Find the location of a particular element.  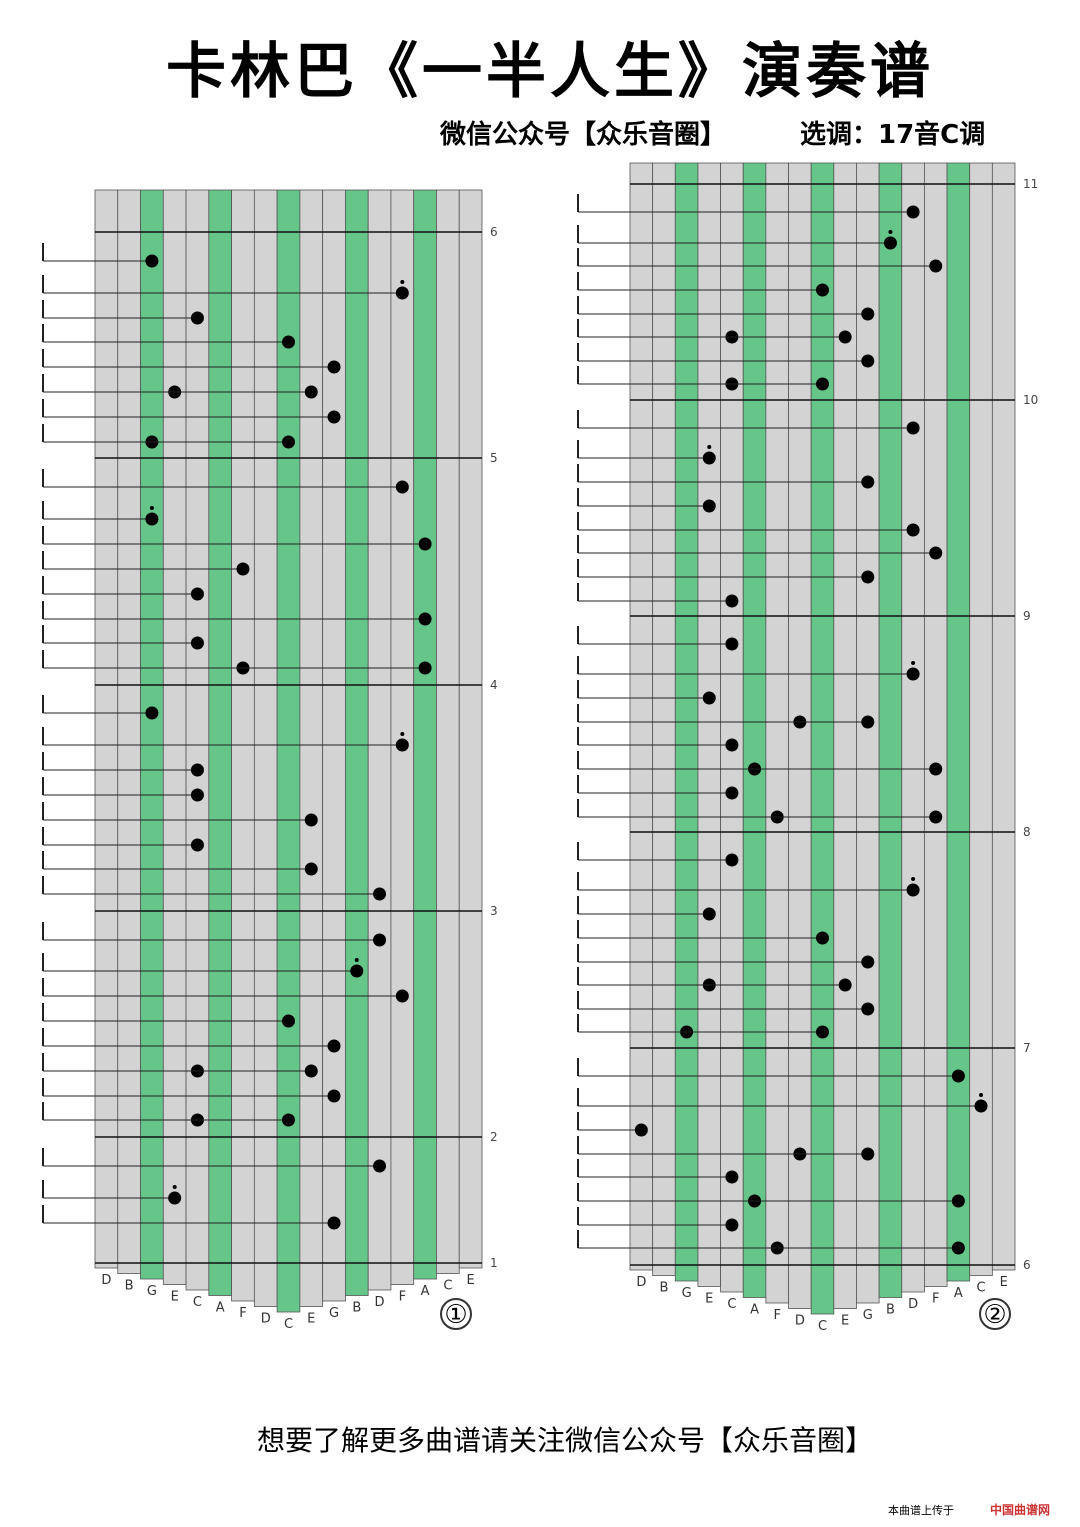

tuning: 选调：17音C调 is located at coordinates (892, 134).